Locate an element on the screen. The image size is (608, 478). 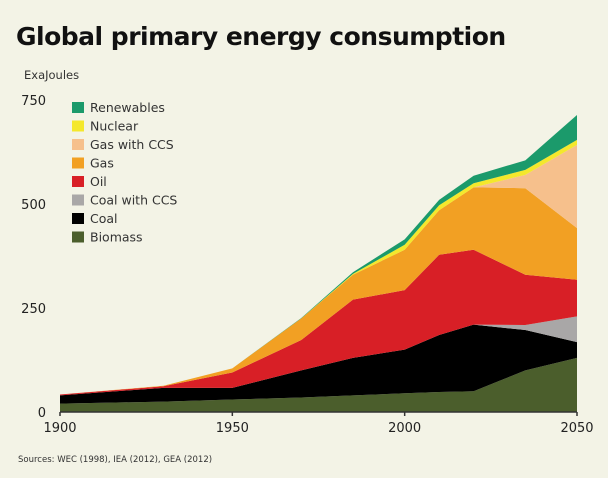
legend-label: Coal with CCS is located at coordinates (133, 200).